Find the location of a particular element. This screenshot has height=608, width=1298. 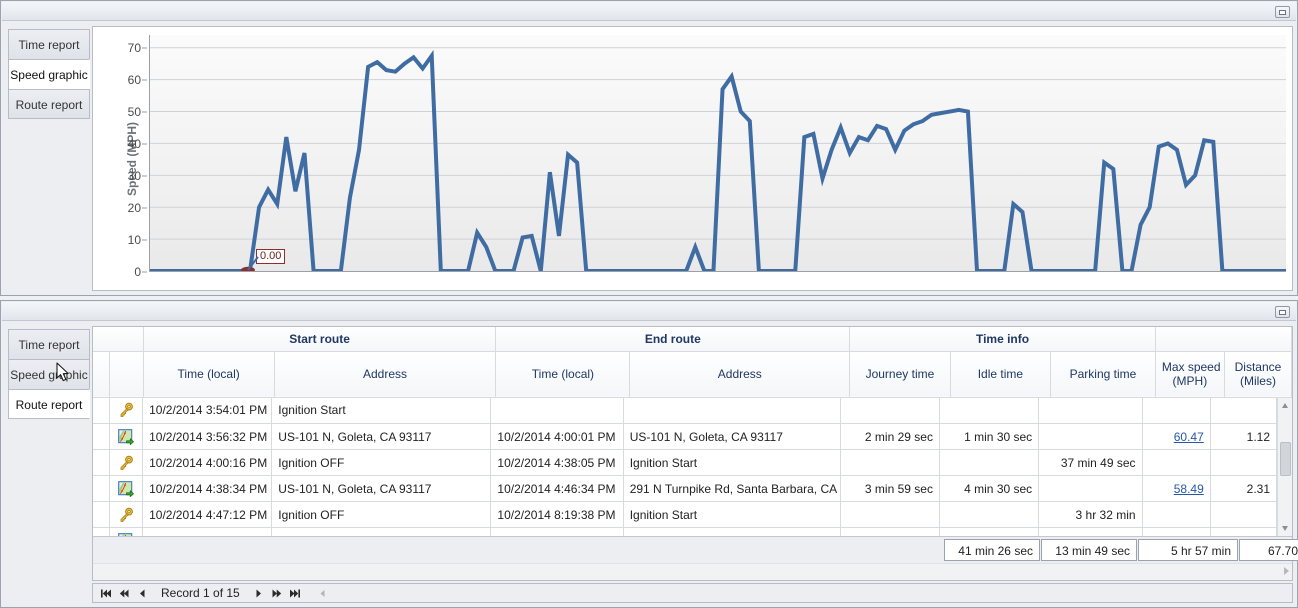

cell-distance is located at coordinates (1243, 462).